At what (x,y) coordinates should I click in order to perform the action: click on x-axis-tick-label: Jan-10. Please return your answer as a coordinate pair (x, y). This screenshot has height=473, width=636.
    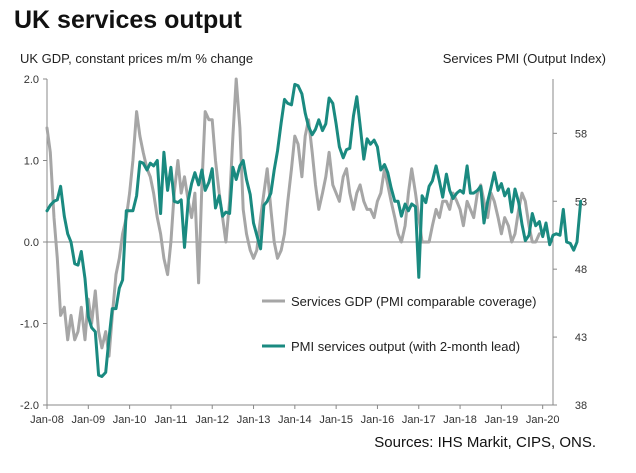
    Looking at the image, I should click on (130, 420).